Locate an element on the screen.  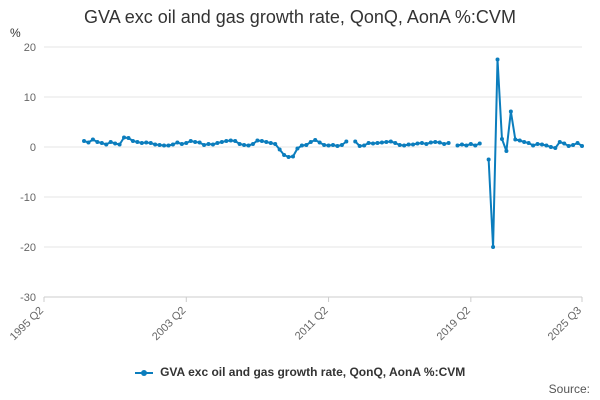
y-tick-label: -10 is located at coordinates (28, 198).